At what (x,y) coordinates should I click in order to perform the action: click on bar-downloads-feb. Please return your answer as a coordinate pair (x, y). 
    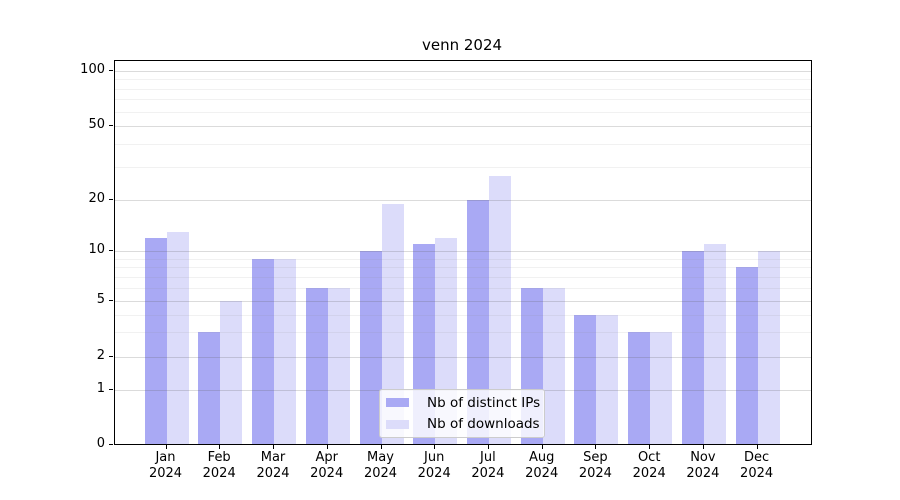
    Looking at the image, I should click on (231, 372).